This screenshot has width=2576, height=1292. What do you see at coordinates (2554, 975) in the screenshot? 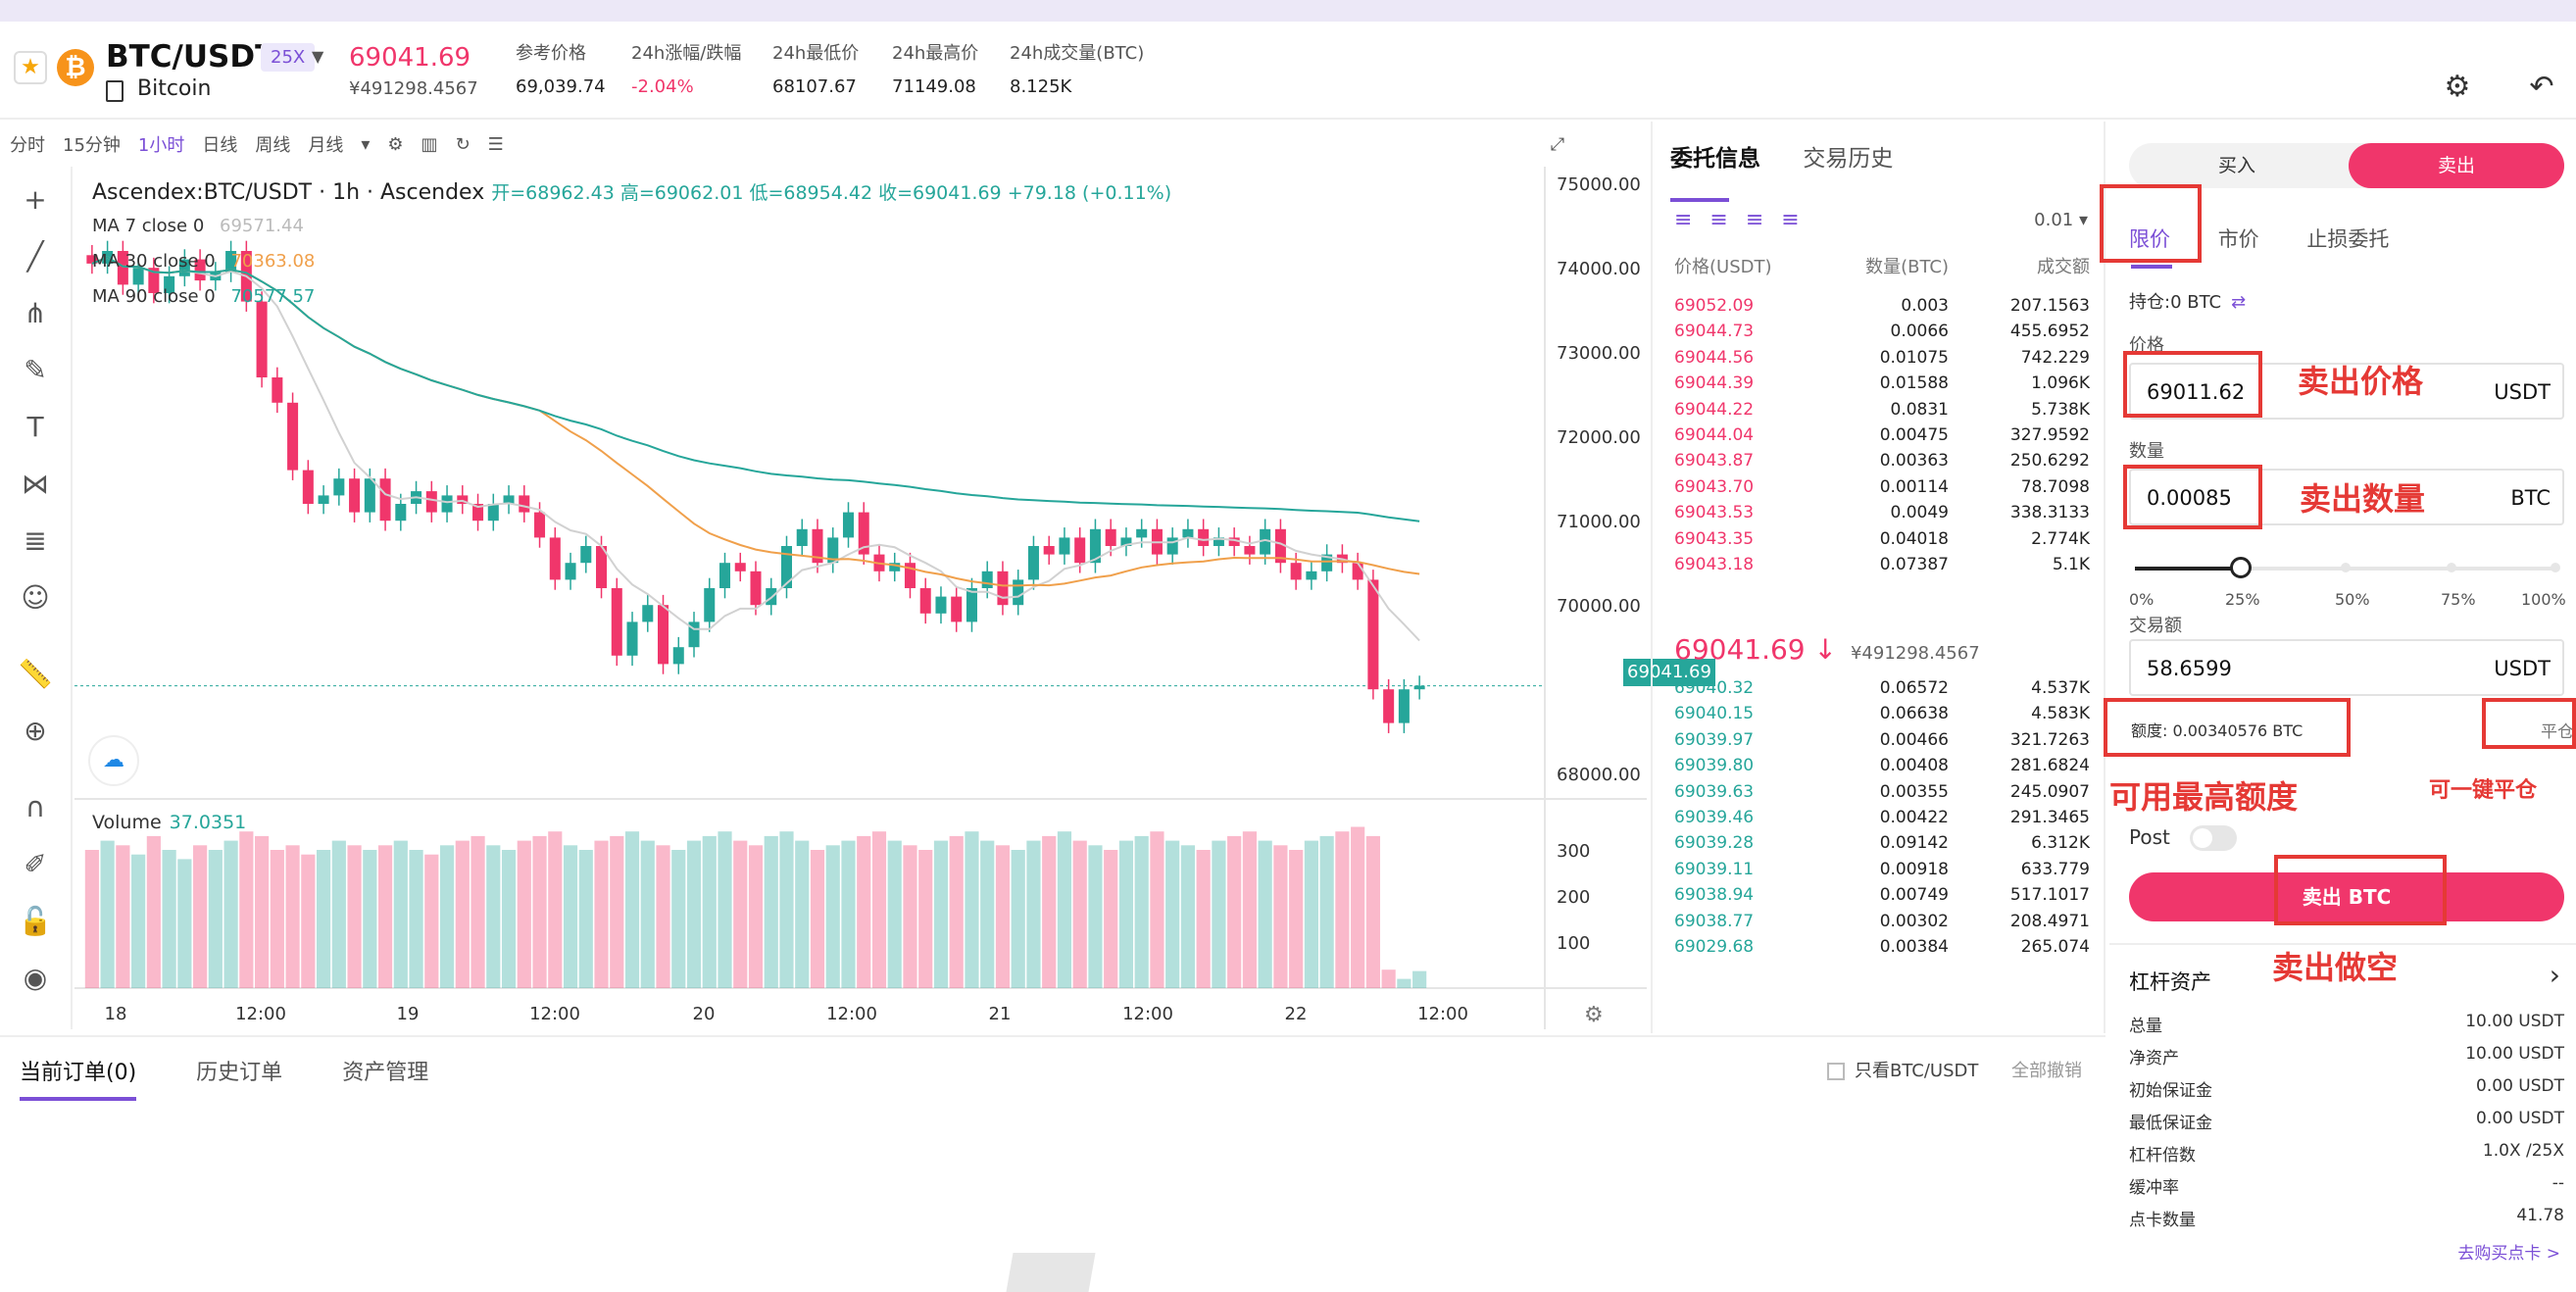
I see `chevron-right-icon: ›` at bounding box center [2554, 975].